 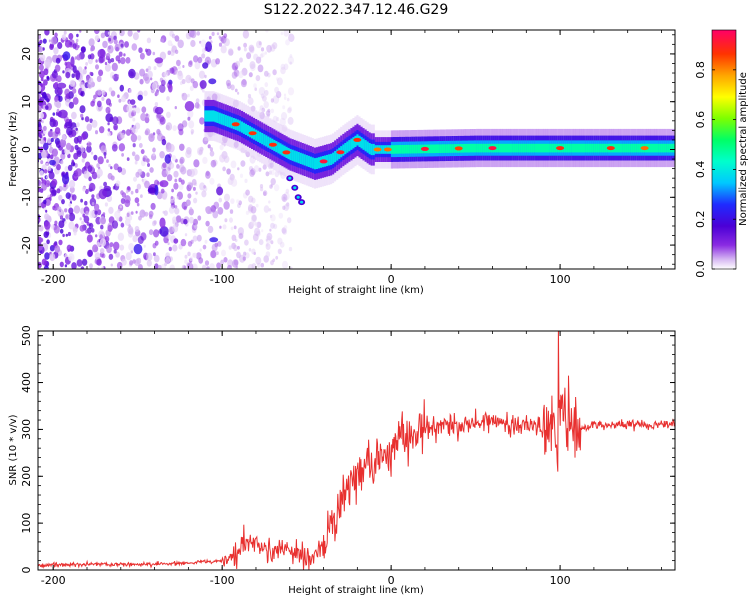 I want to click on y-tick-label: 20, so click(x=26, y=54).